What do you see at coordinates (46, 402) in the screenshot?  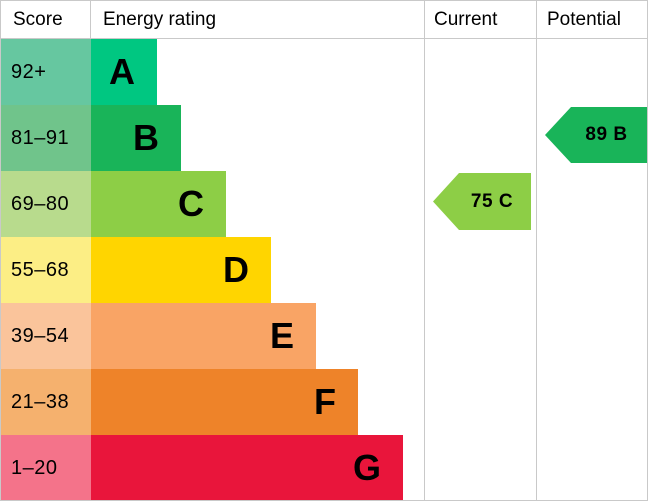 I see `score-cell: 21–38` at bounding box center [46, 402].